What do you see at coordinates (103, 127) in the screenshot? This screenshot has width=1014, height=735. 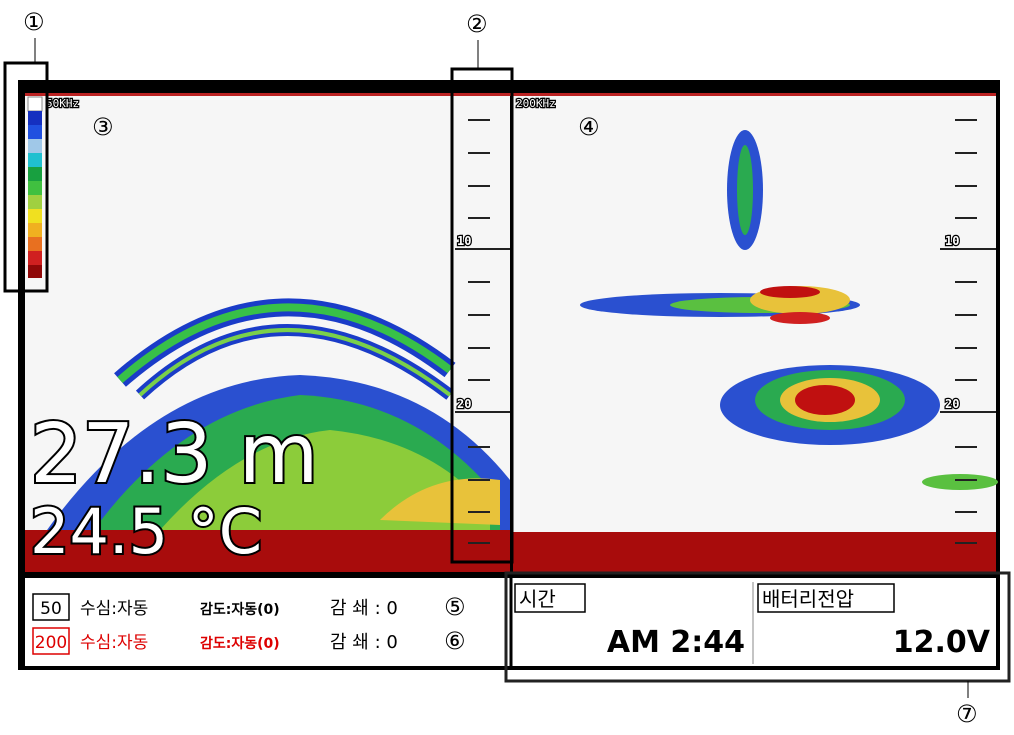 I see `annotation: ③` at bounding box center [103, 127].